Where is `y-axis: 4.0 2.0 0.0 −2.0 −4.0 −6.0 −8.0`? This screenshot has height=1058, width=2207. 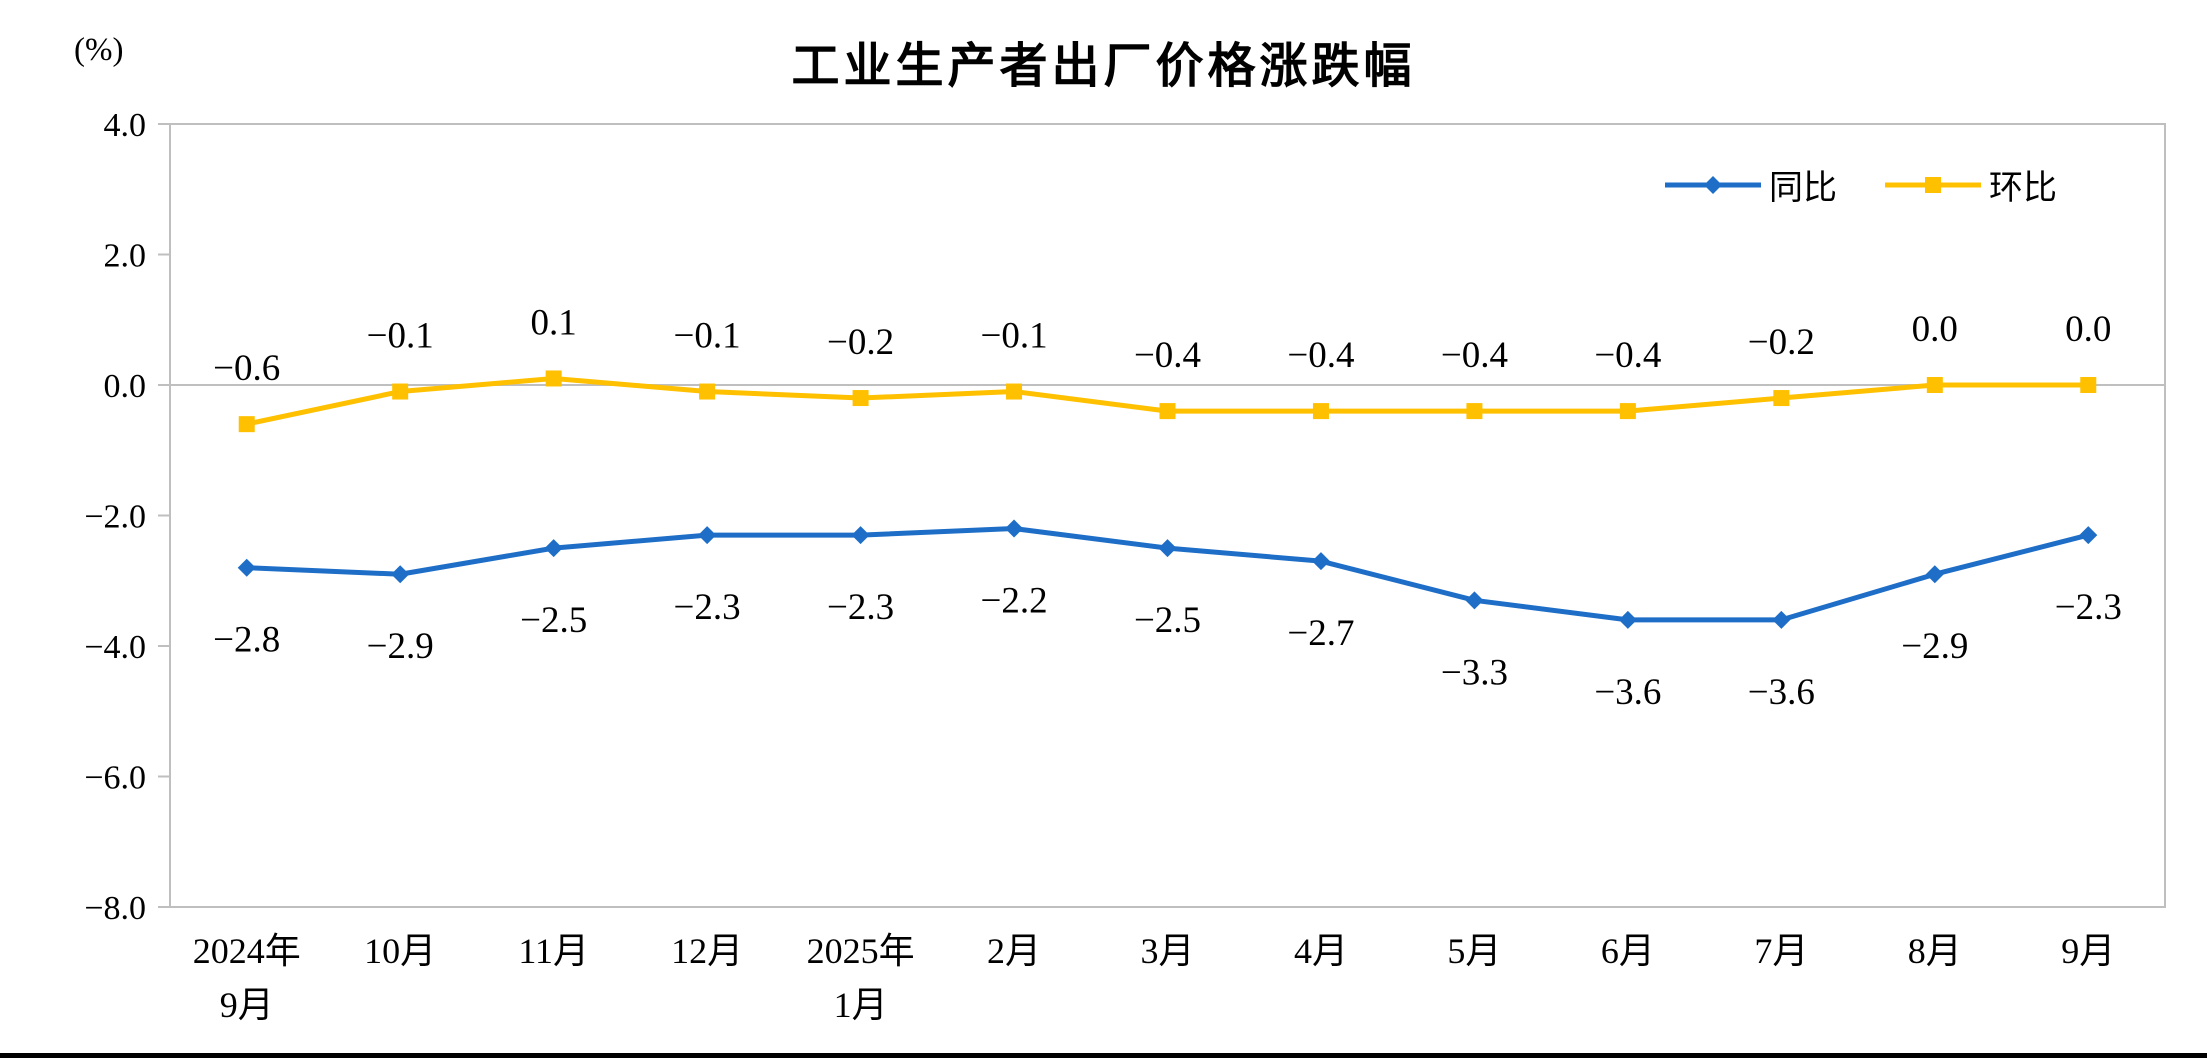 y-axis: 4.0 2.0 0.0 −2.0 −4.0 −6.0 −8.0 is located at coordinates (127, 517).